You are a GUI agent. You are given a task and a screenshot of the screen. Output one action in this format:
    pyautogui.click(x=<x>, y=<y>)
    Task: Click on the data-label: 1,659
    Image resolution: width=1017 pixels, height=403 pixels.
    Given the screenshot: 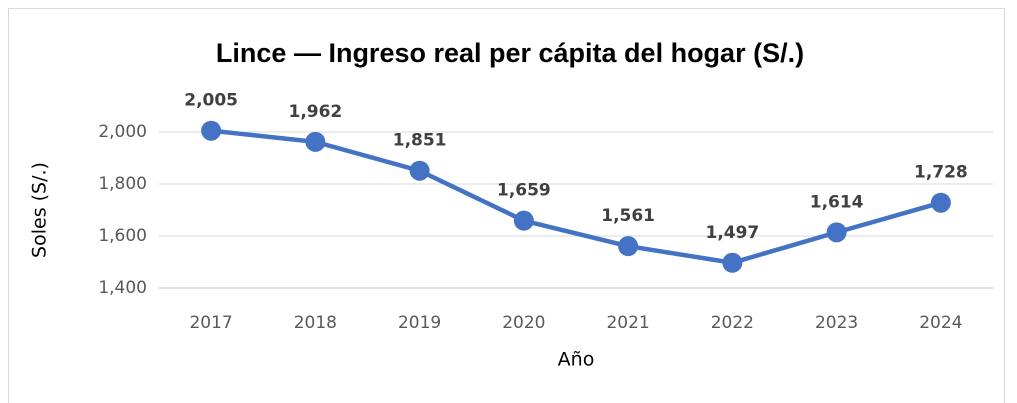 What is the action you would take?
    pyautogui.click(x=524, y=191)
    